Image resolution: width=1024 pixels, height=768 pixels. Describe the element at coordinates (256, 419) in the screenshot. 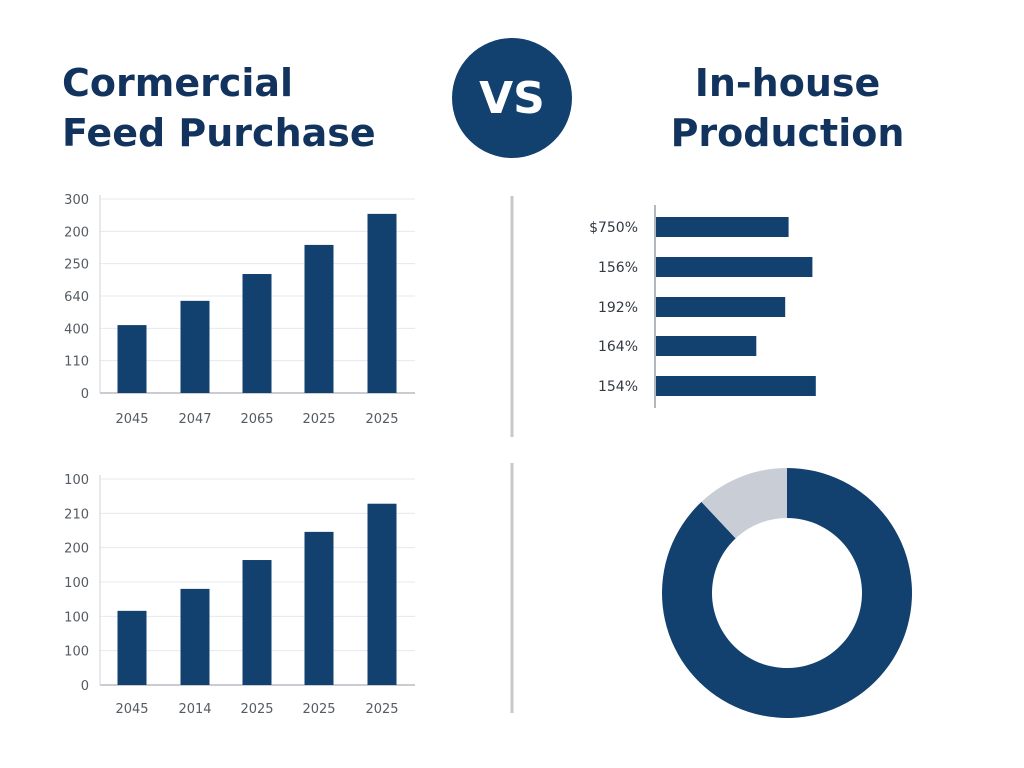

I see `x-tick-label: 2065` at that location.